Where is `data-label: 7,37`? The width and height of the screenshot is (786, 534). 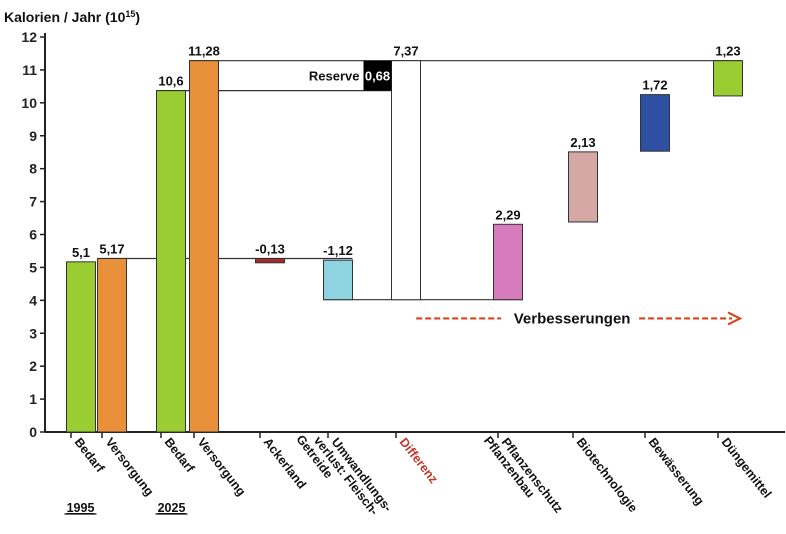
data-label: 7,37 is located at coordinates (405, 51).